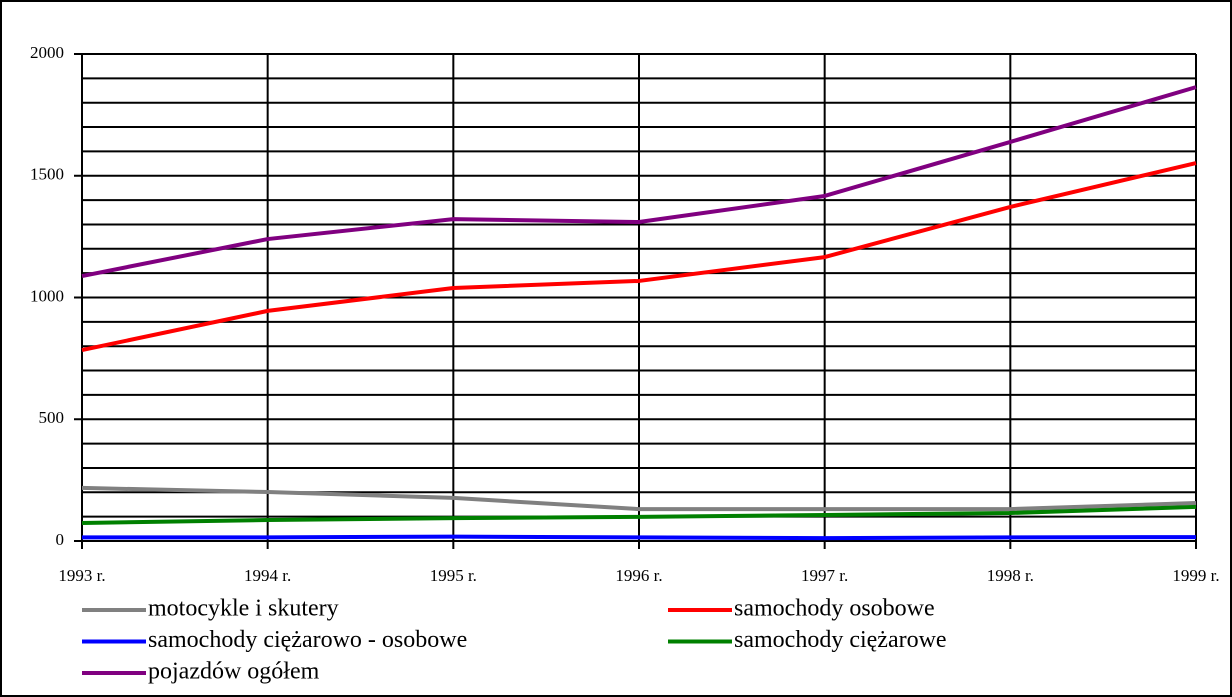  I want to click on x-tick-label: 1994 r., so click(267, 575).